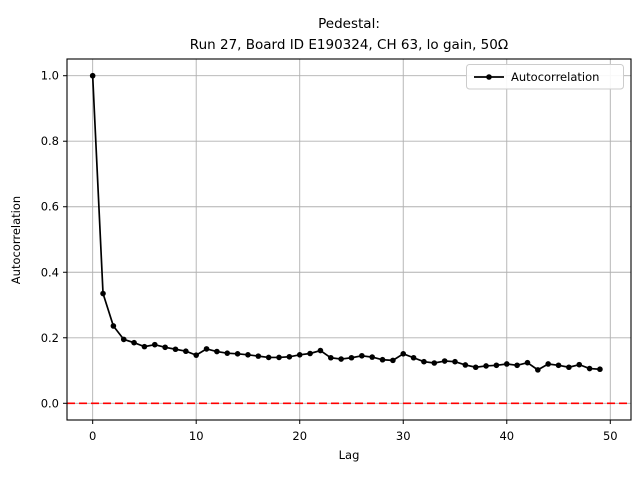 The height and width of the screenshot is (480, 640). What do you see at coordinates (349, 24) in the screenshot?
I see `chart-title-line1: Pedestal:` at bounding box center [349, 24].